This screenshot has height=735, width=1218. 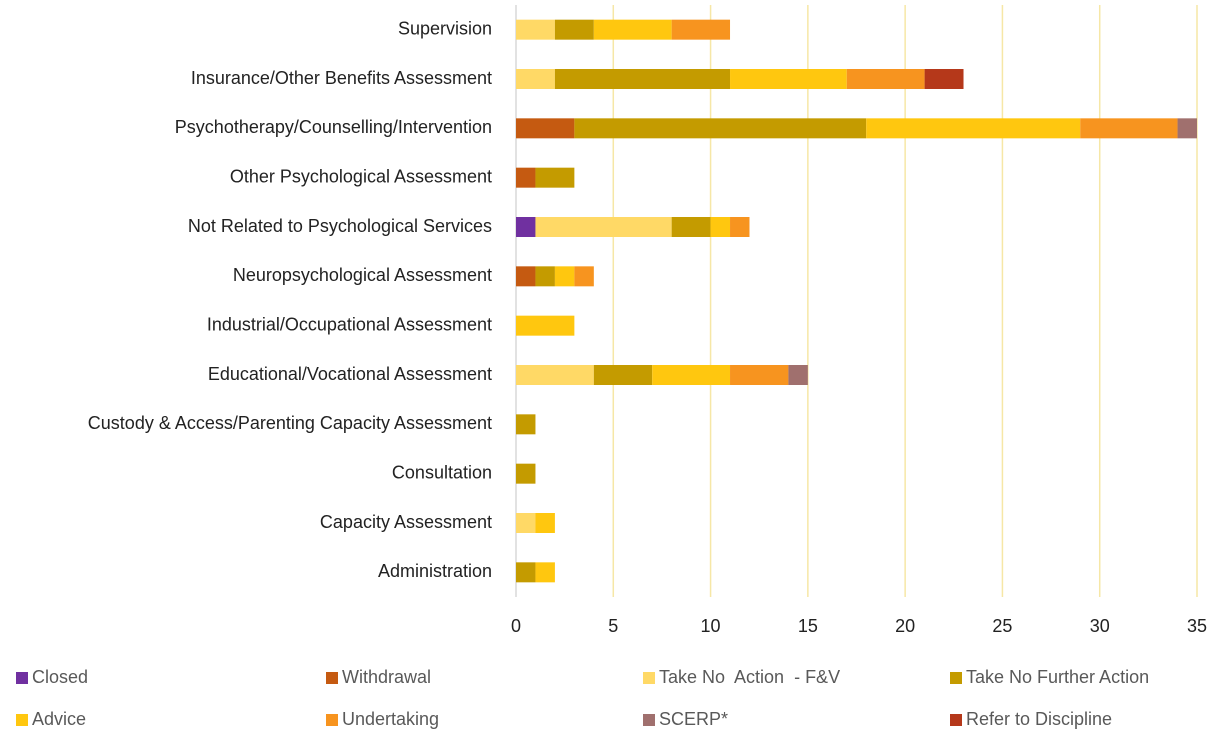 I want to click on y-tick-label: Capacity Assessment, so click(x=406, y=522).